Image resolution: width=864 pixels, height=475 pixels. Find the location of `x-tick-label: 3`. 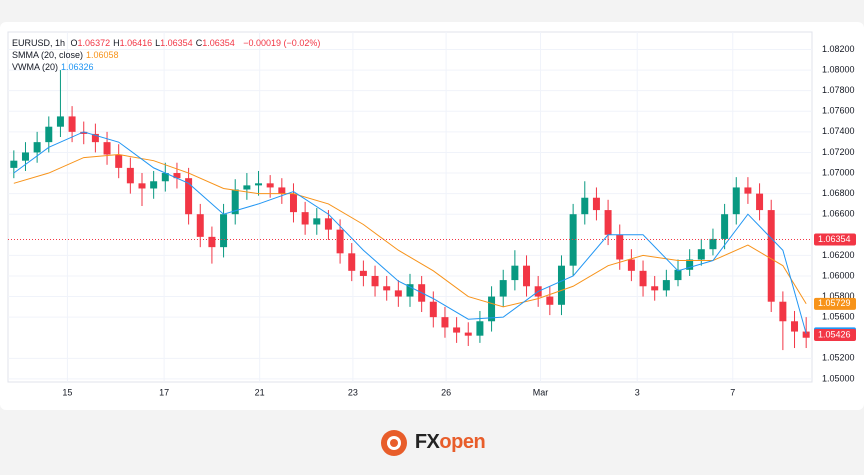

x-tick-label: 3 is located at coordinates (637, 392).